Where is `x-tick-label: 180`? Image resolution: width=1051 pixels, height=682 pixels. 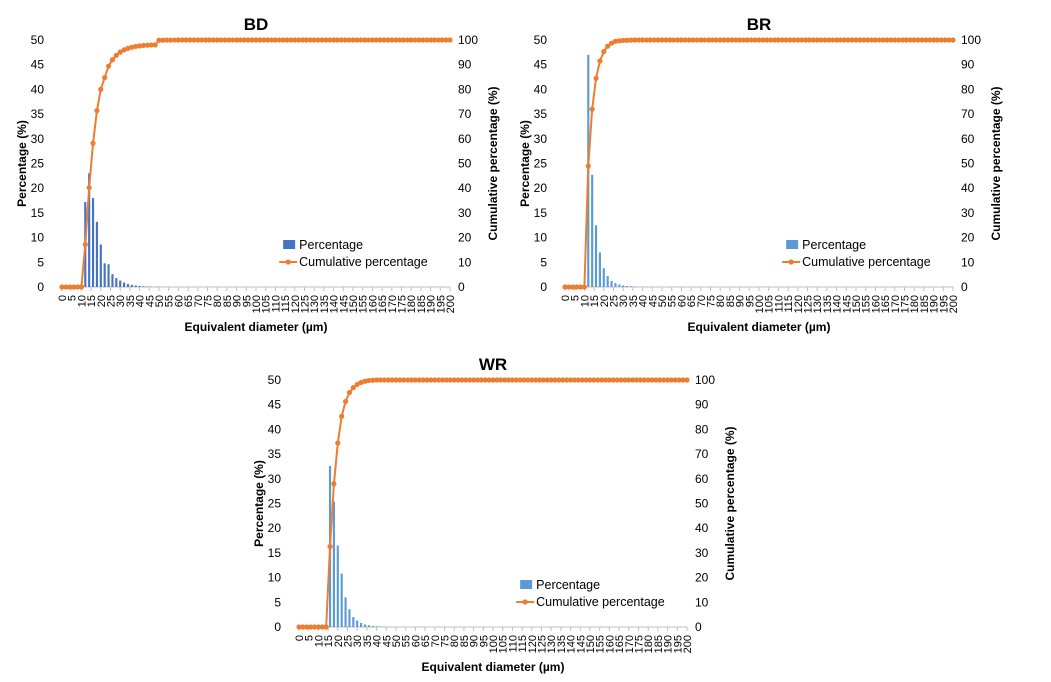 x-tick-label: 180 is located at coordinates (915, 304).